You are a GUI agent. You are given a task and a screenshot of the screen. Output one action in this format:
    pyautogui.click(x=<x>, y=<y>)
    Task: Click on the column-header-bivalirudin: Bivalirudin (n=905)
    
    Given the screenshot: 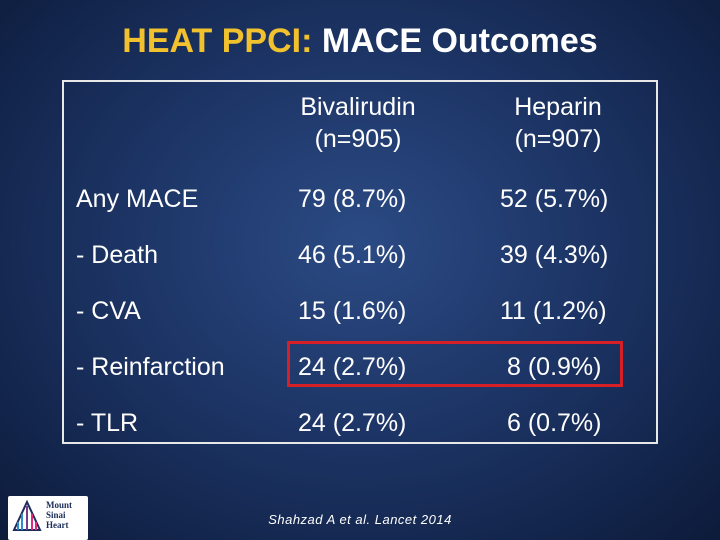 What is the action you would take?
    pyautogui.click(x=358, y=123)
    